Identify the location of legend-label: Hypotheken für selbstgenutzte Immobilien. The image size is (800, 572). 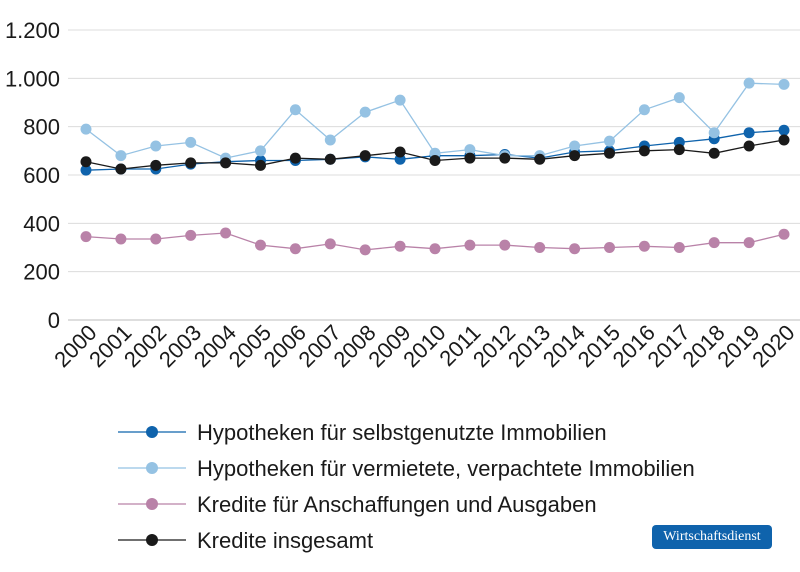
(402, 432).